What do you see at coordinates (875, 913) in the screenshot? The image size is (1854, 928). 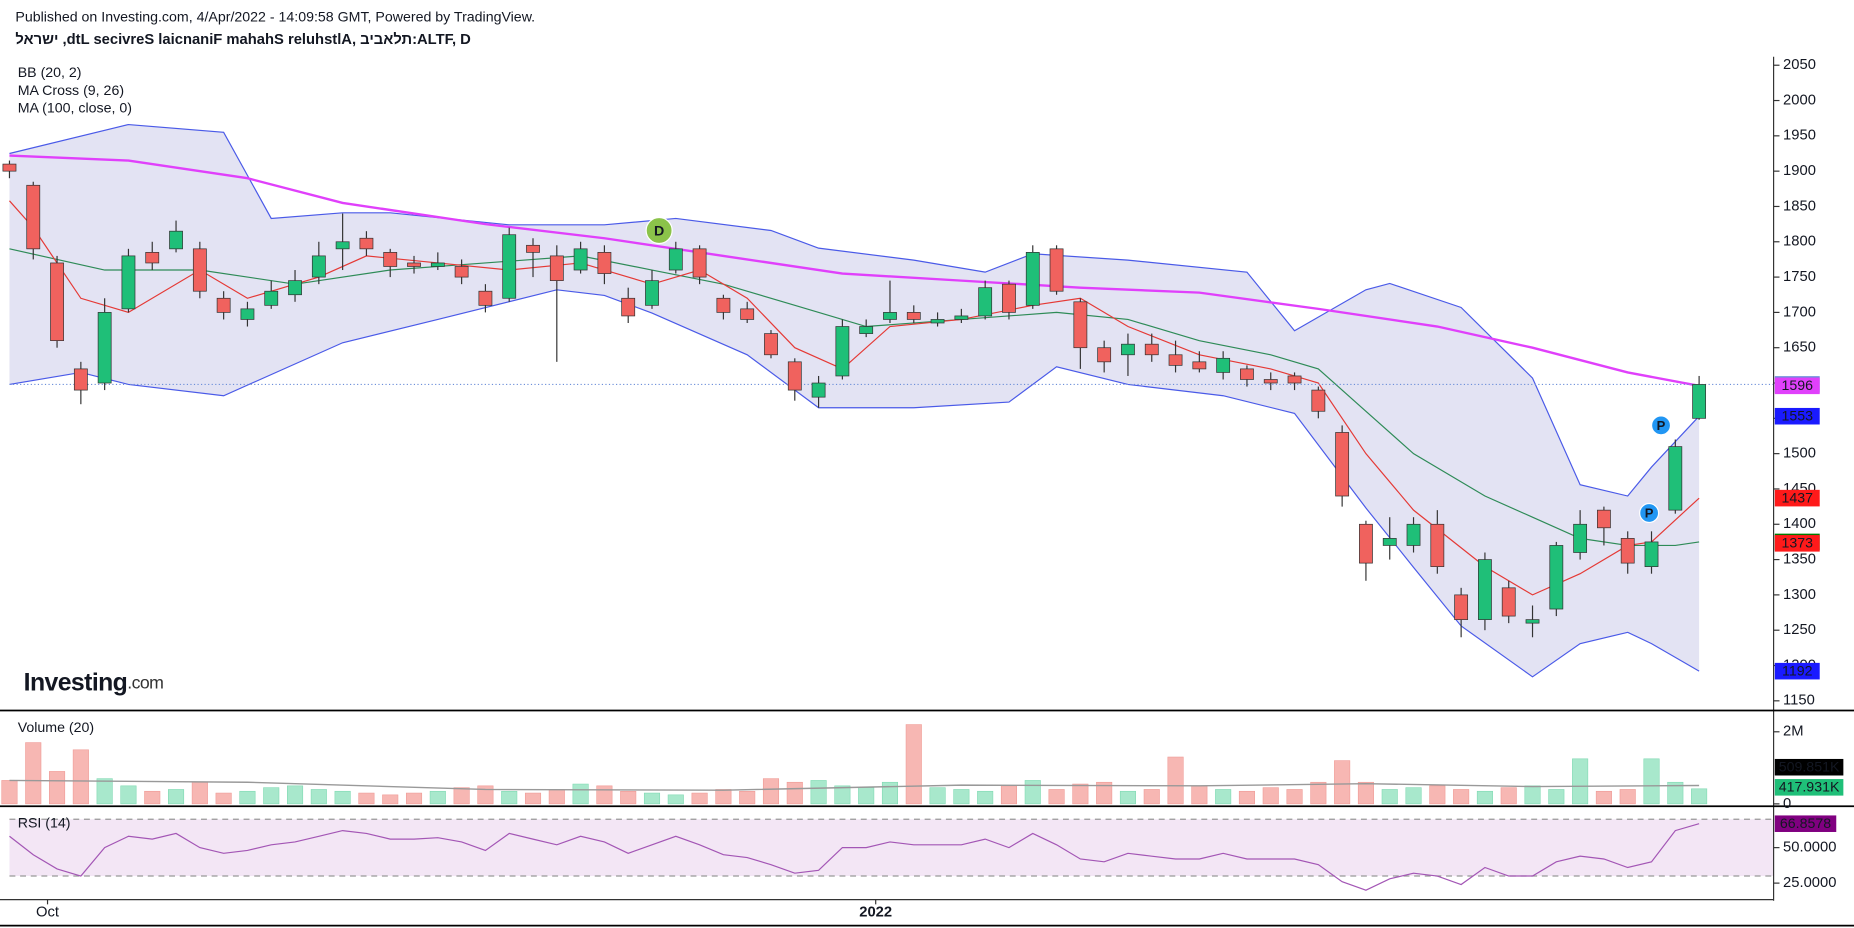 I see `x-tick-label: 2022` at bounding box center [875, 913].